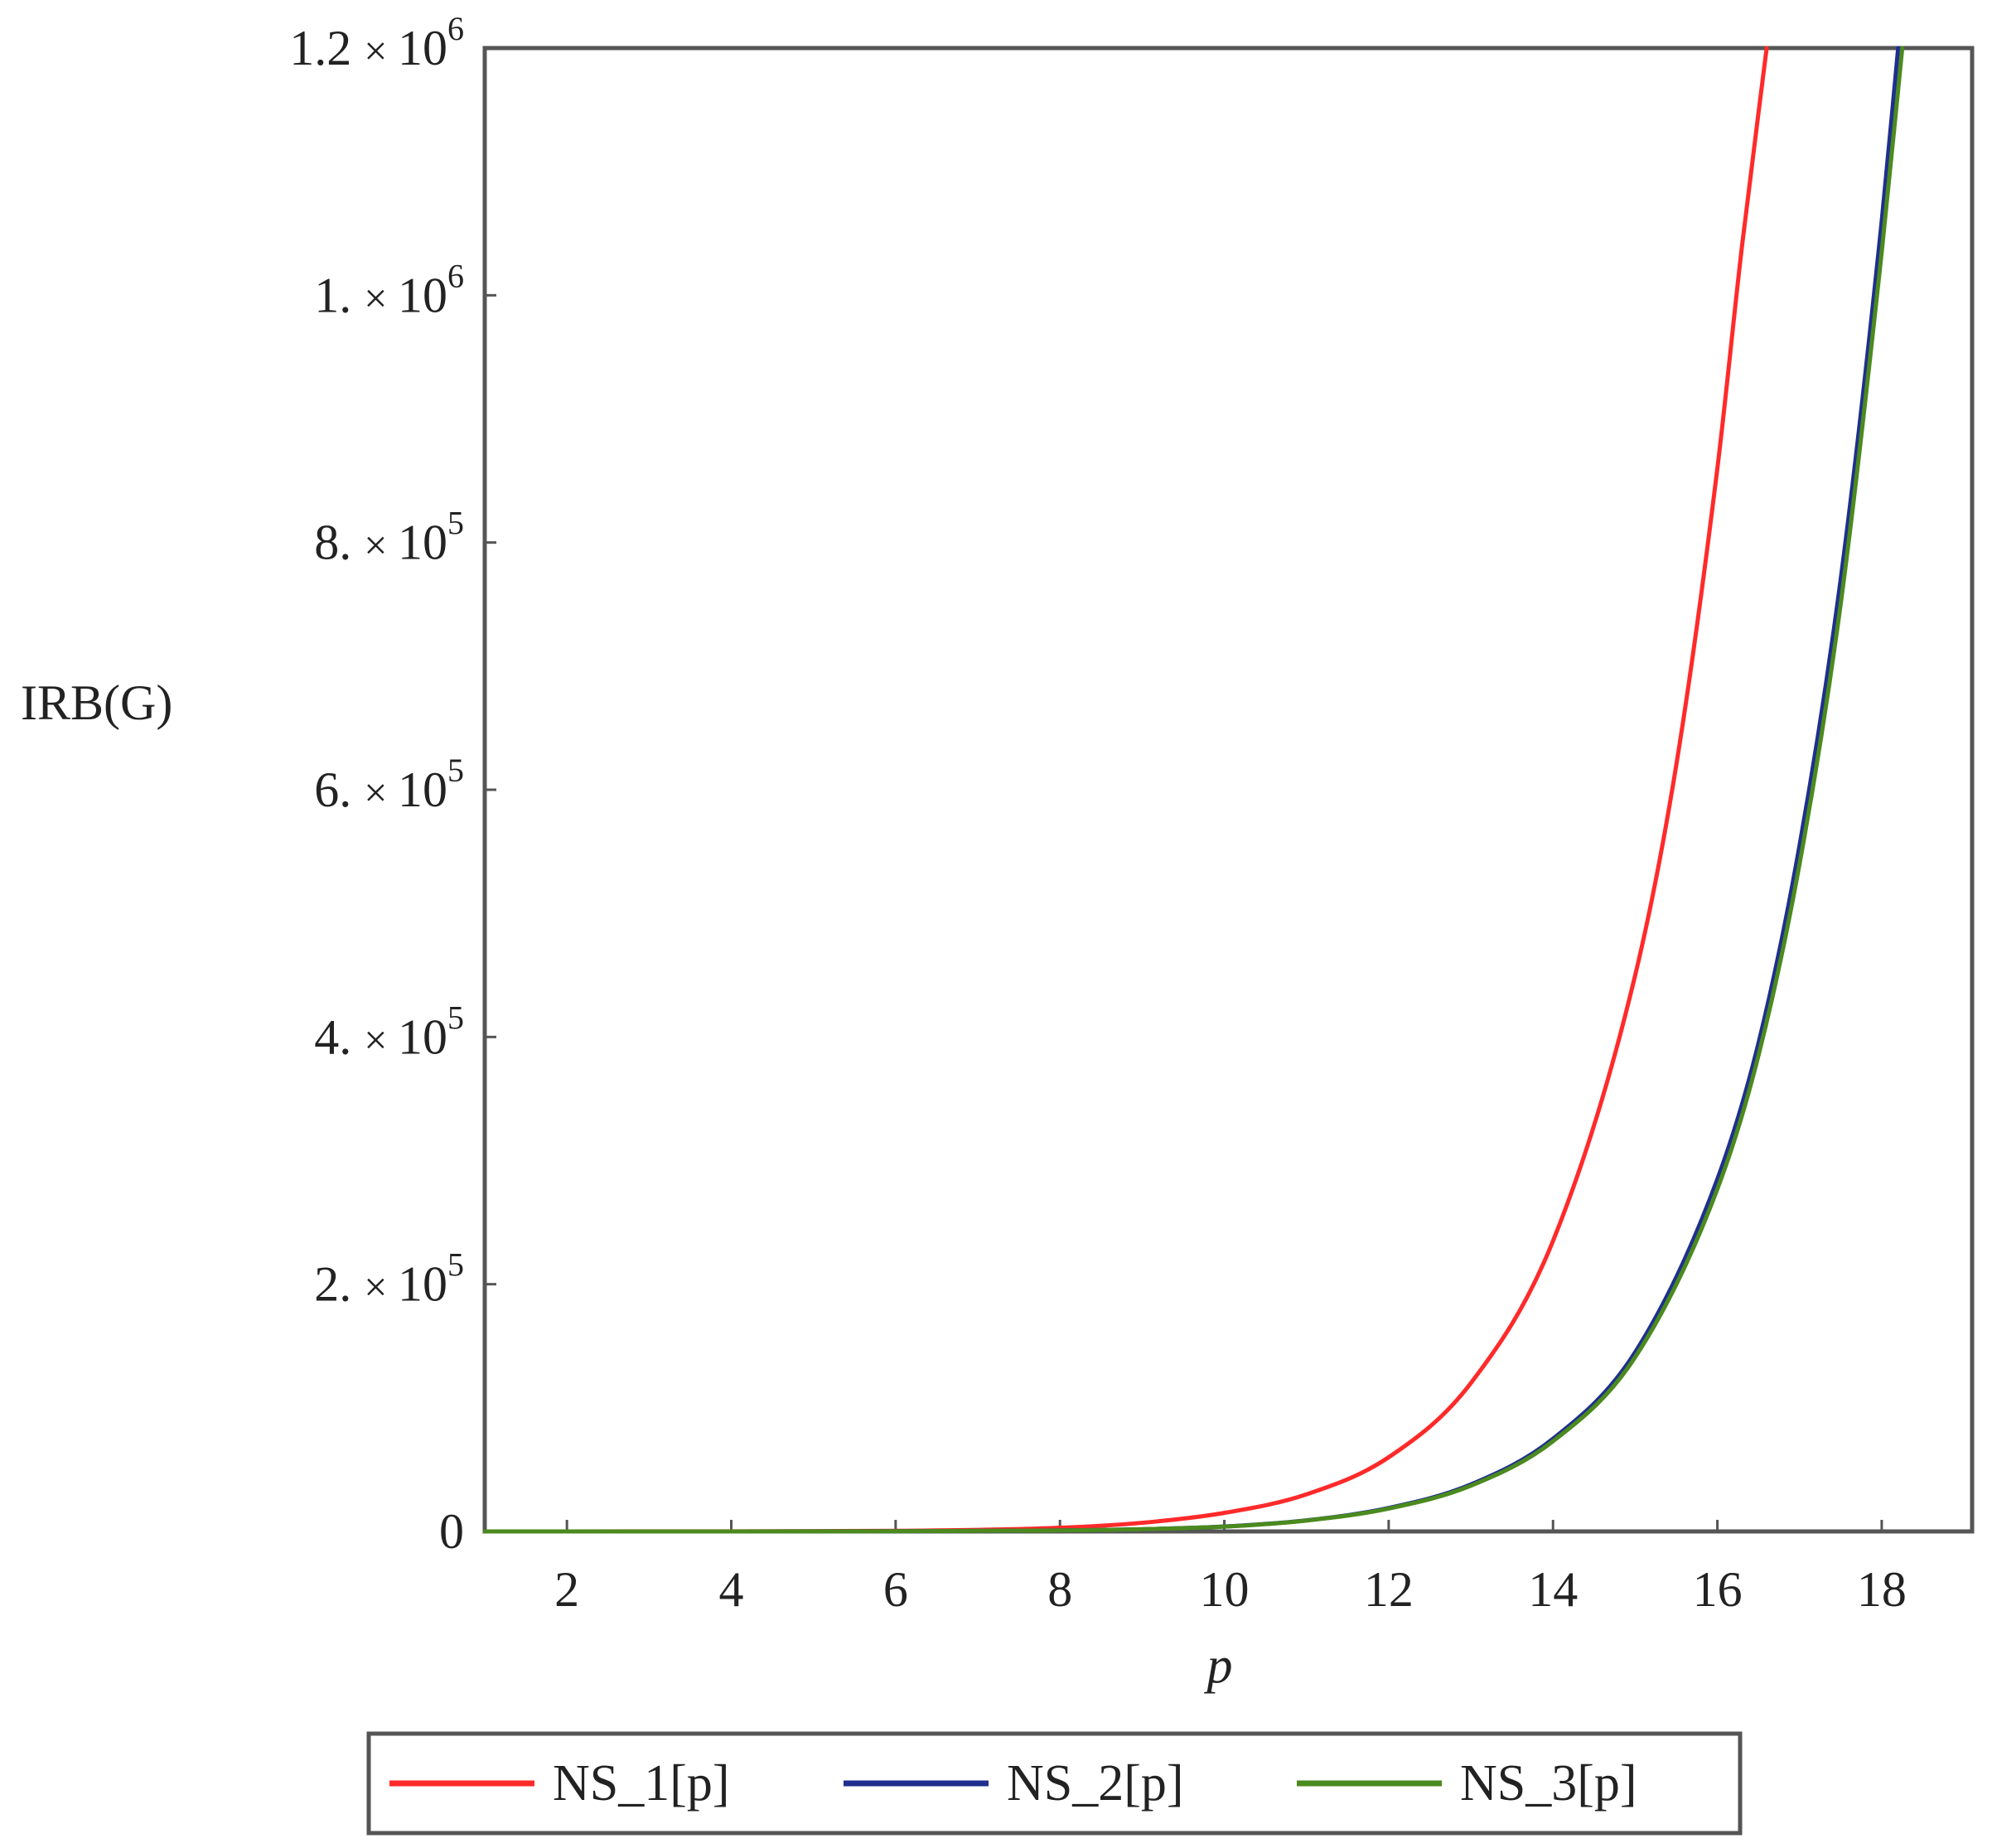 This screenshot has width=1992, height=1848. I want to click on y-tick-label-4: 8. × 105, so click(389, 537).